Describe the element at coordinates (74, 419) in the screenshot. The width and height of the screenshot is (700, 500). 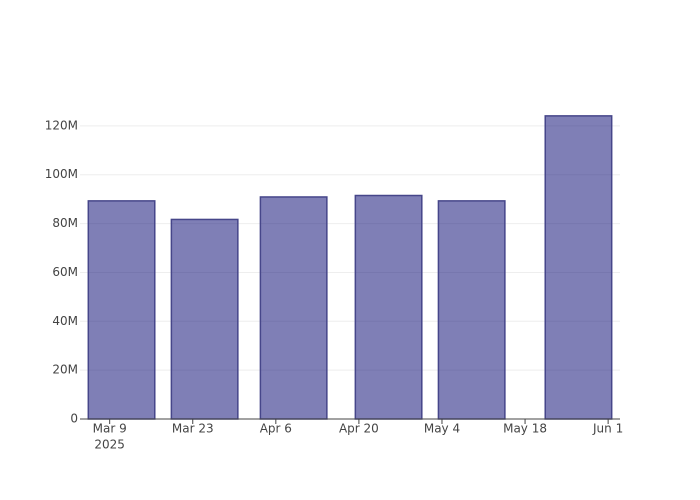
I see `y-tick-label: 0` at that location.